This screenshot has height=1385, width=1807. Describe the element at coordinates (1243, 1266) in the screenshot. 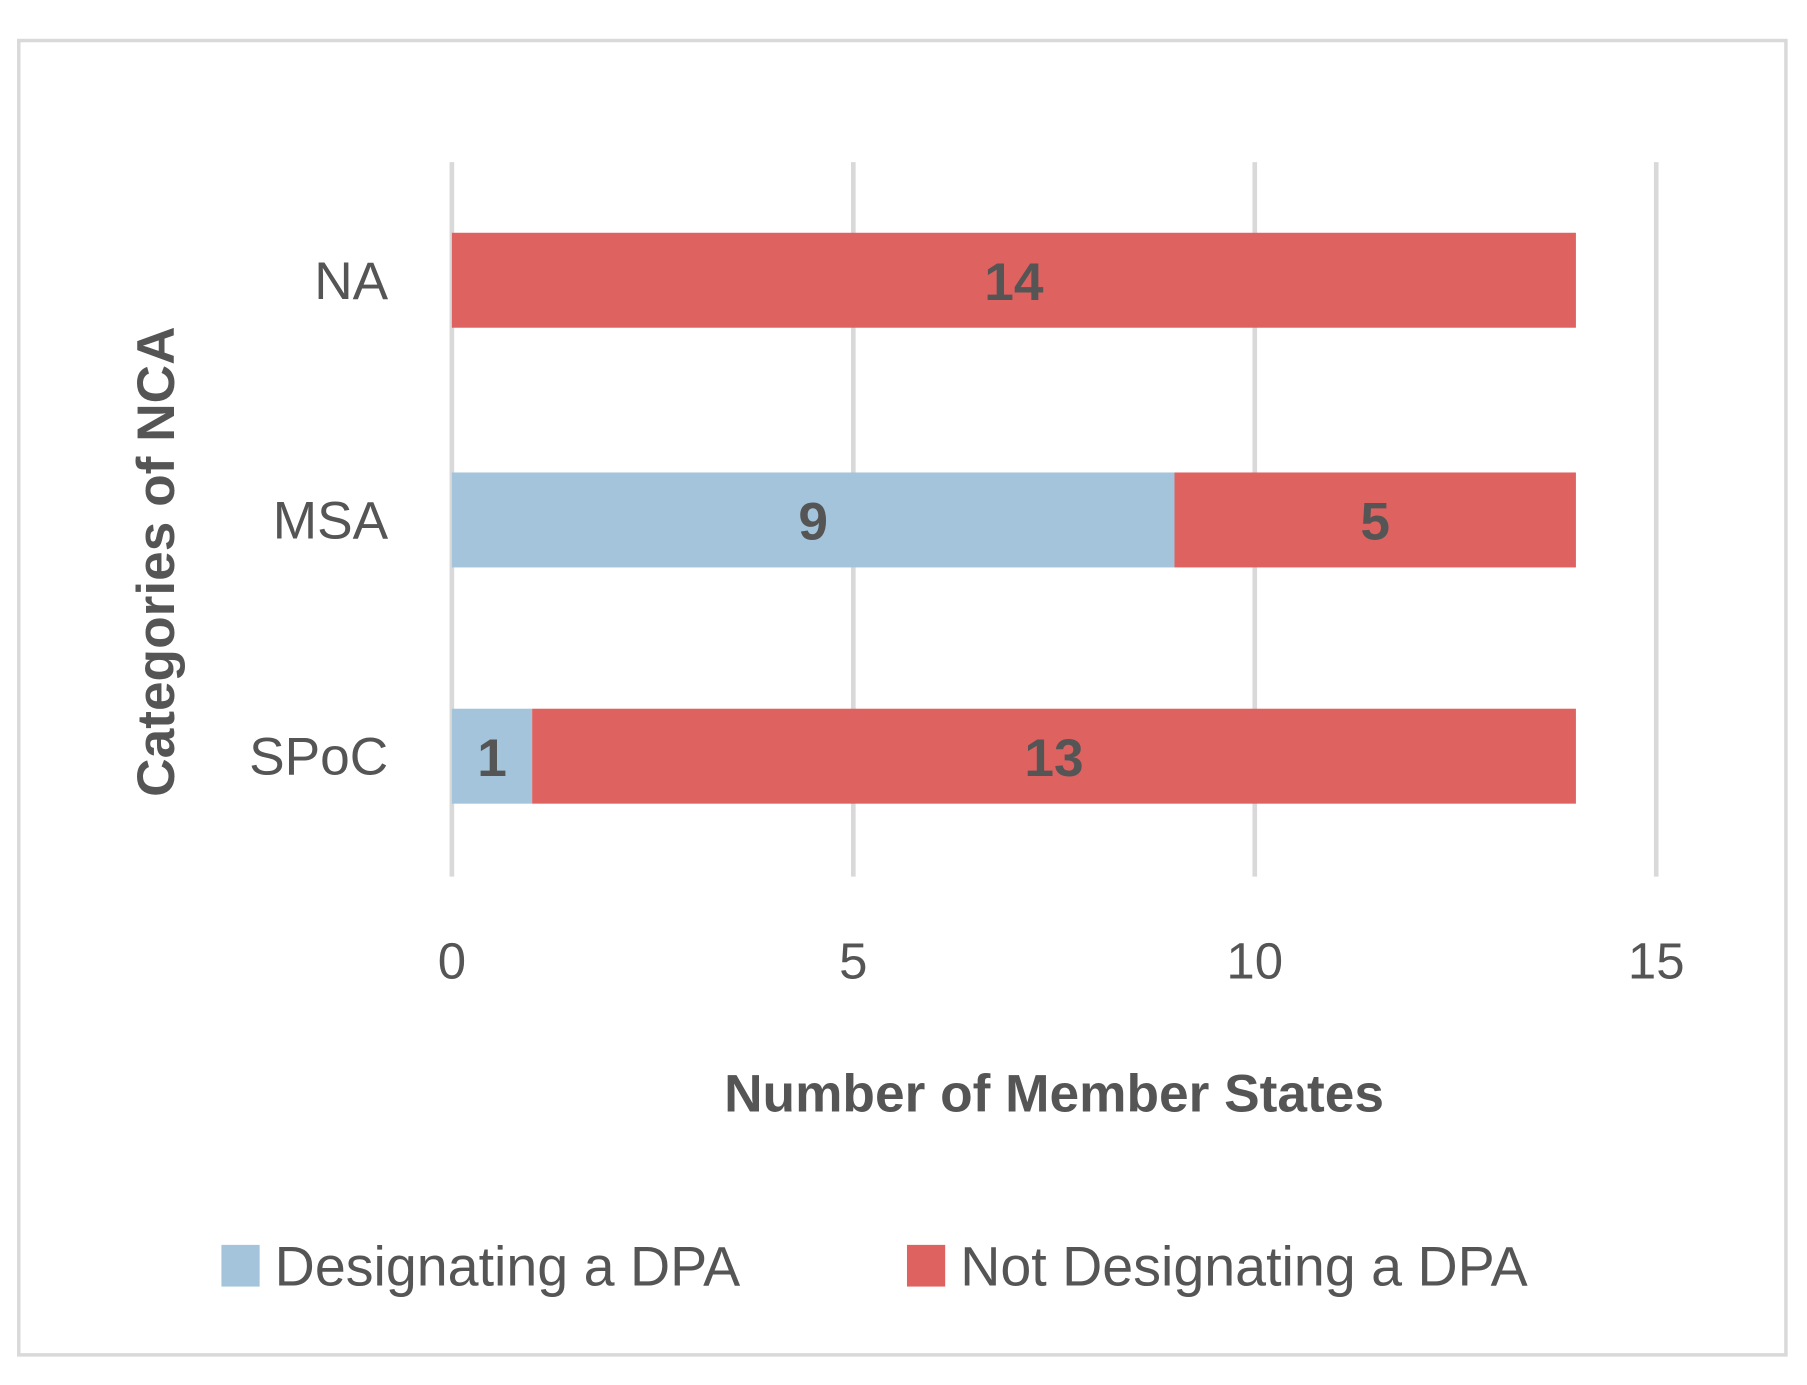

I see `legend-label: Not Designating a DPA` at that location.